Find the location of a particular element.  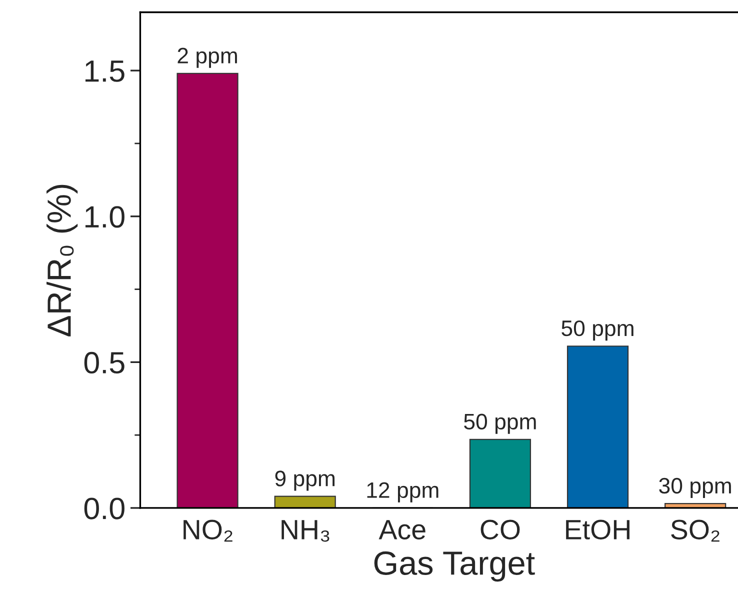

x-axis-title: Gas Target is located at coordinates (454, 566).